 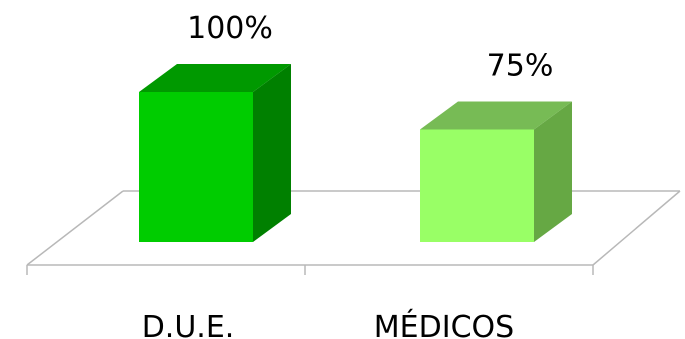 What do you see at coordinates (636, 228) in the screenshot?
I see `floor-right-edge` at bounding box center [636, 228].